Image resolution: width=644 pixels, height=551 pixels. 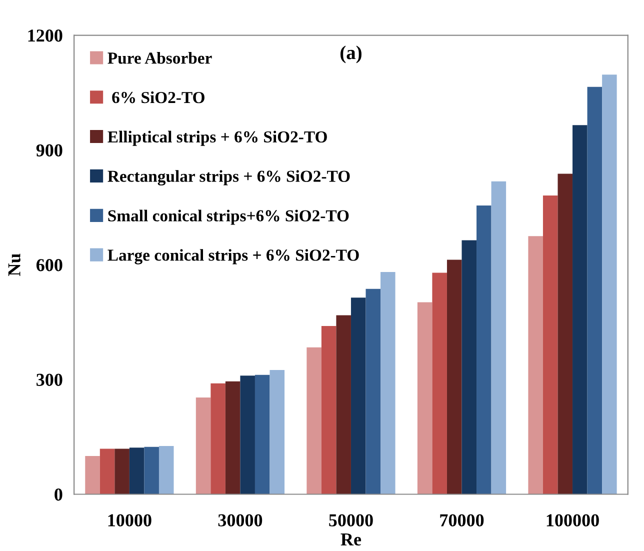 I want to click on legend-label: Elliptical strips + 6% SiO2-TO, so click(x=217, y=138).